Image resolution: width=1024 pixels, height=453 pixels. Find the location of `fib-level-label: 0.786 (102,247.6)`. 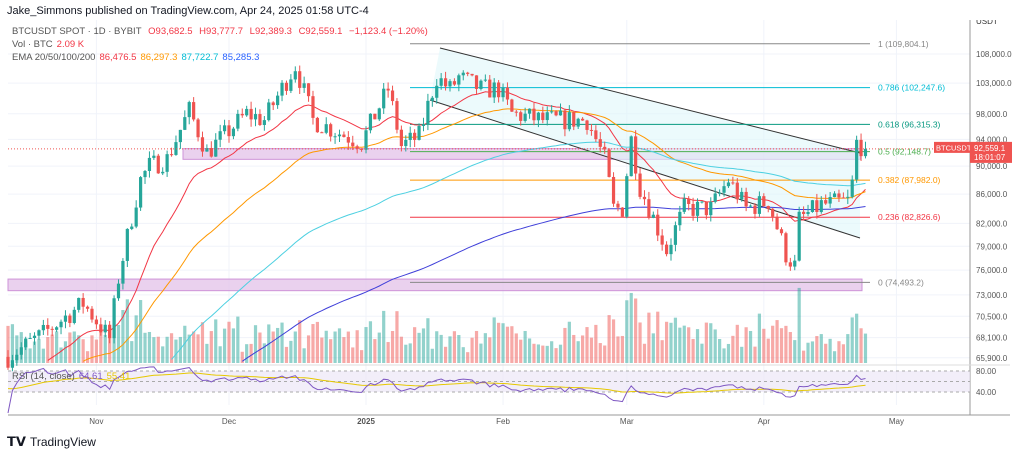

fib-level-label: 0.786 (102,247.6) is located at coordinates (911, 88).